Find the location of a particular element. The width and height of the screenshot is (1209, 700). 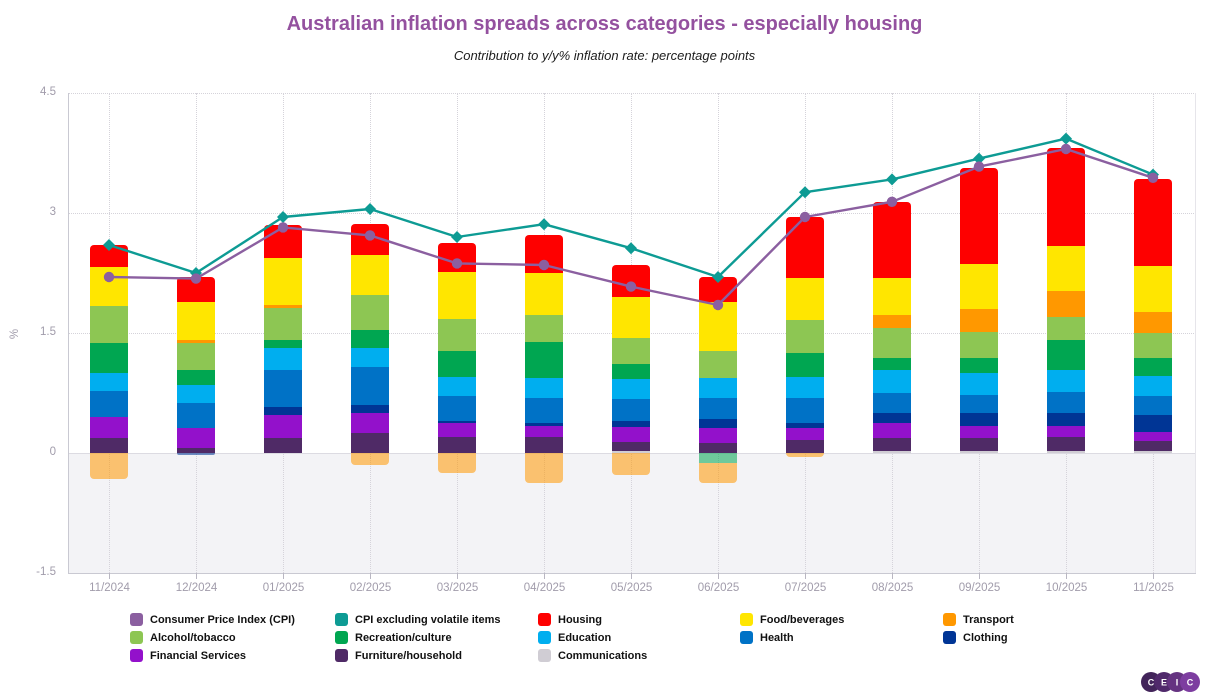

legend-item-financial-services: Financial Services is located at coordinates (188, 655).